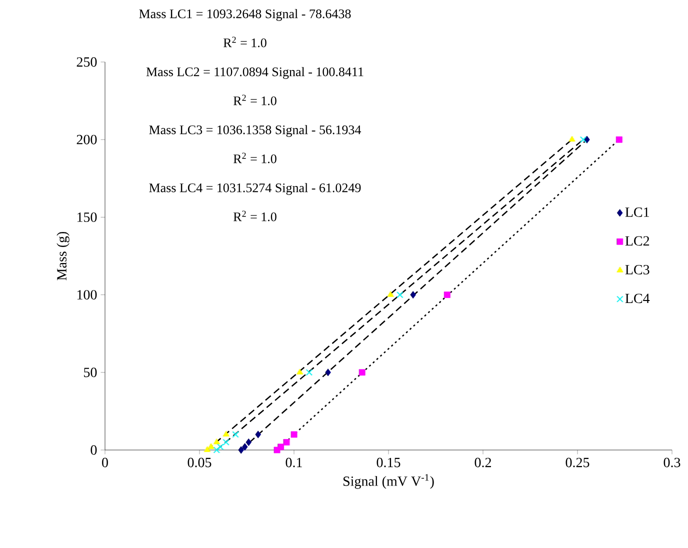  What do you see at coordinates (389, 481) in the screenshot?
I see `x-axis-title: Signal (mV V$^{-1}$)` at bounding box center [389, 481].